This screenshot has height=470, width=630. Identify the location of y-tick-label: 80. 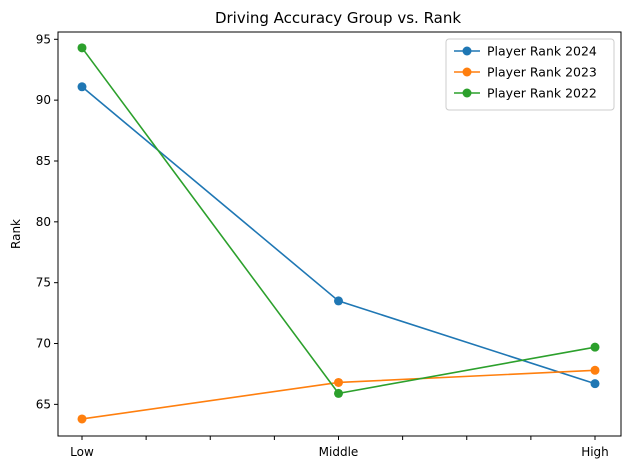
(43, 222).